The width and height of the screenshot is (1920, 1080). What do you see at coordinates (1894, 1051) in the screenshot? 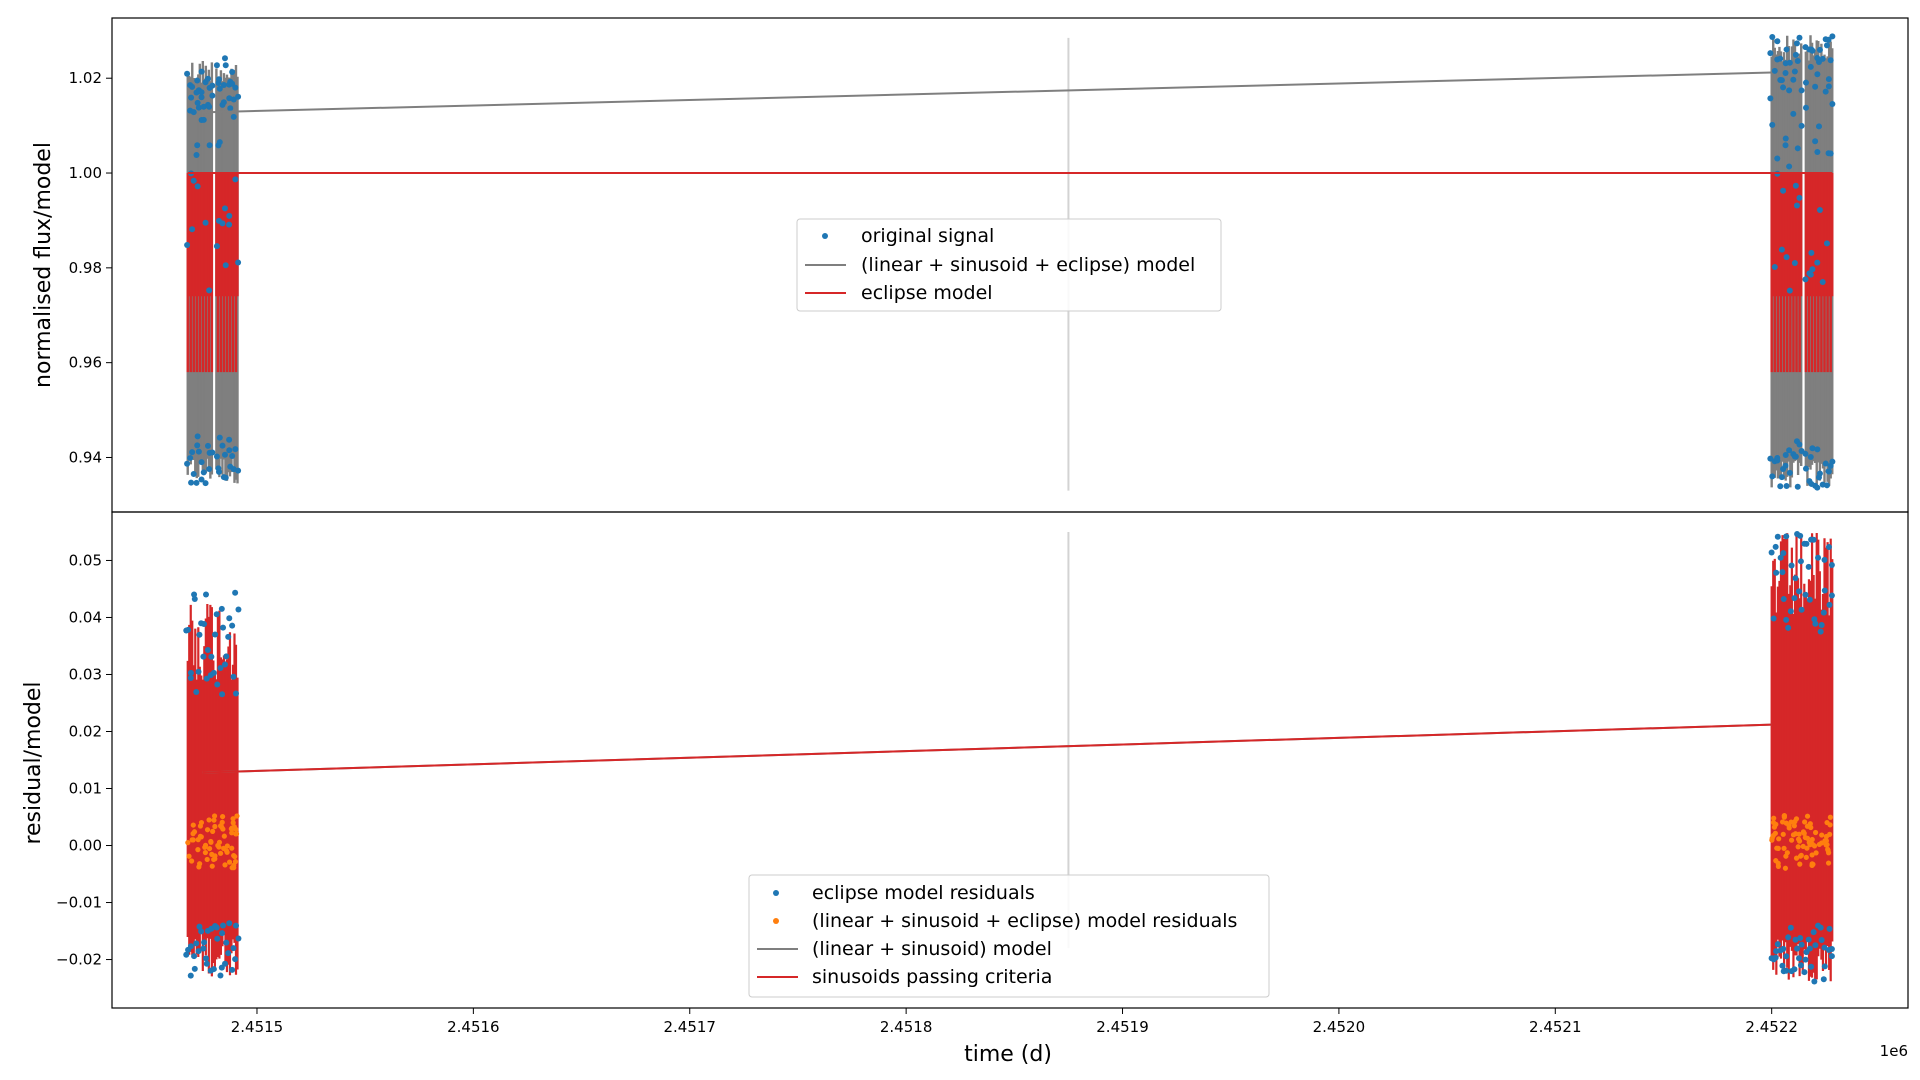
I see `x-offset-label: 1e6` at bounding box center [1894, 1051].